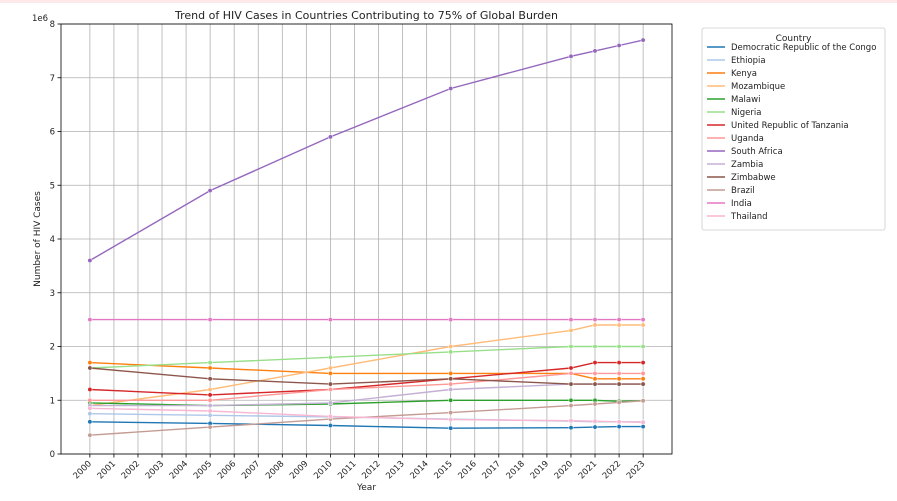 The width and height of the screenshot is (897, 501). I want to click on legend-item: Mozambique, so click(746, 87).